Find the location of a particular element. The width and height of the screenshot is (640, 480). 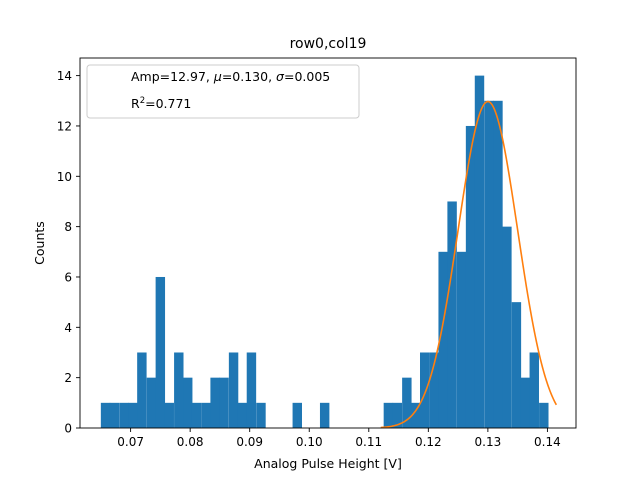

y-tick-label: 6 is located at coordinates (68, 277).